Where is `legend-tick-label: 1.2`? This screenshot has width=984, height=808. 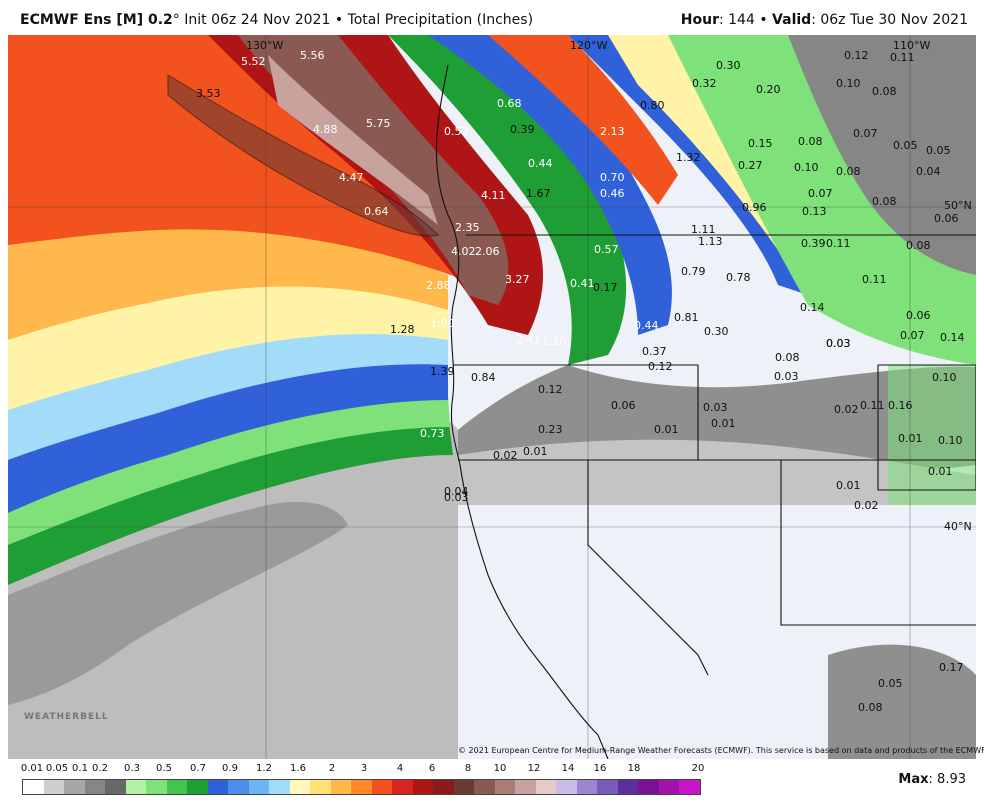
legend-tick-label: 1.2 is located at coordinates (264, 768).